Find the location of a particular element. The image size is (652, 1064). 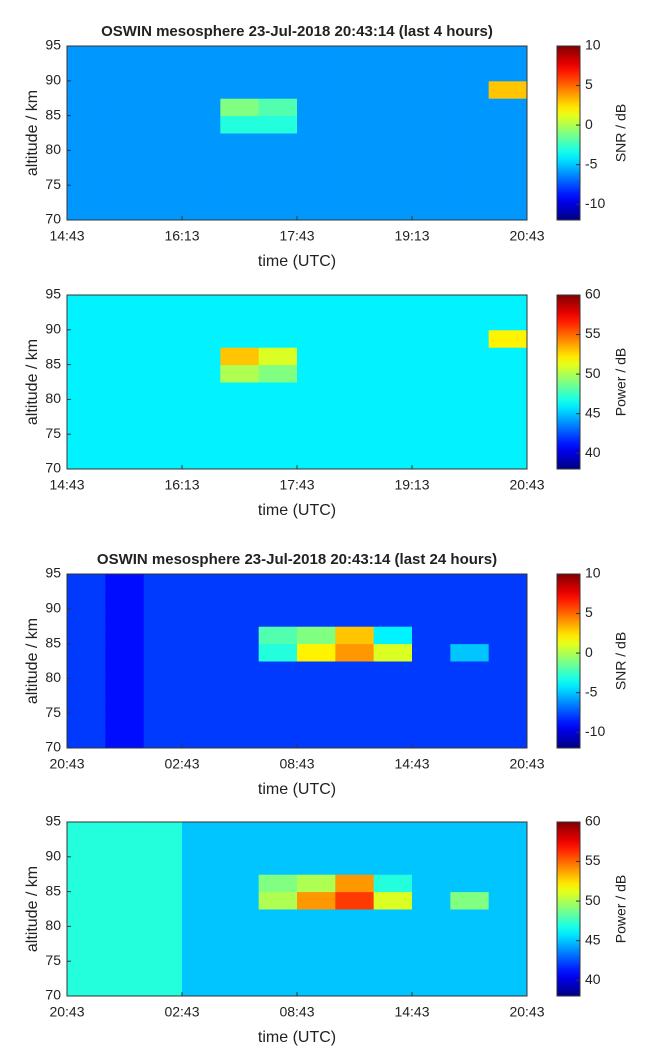

colorbar-tick-label: 10 is located at coordinates (593, 45).